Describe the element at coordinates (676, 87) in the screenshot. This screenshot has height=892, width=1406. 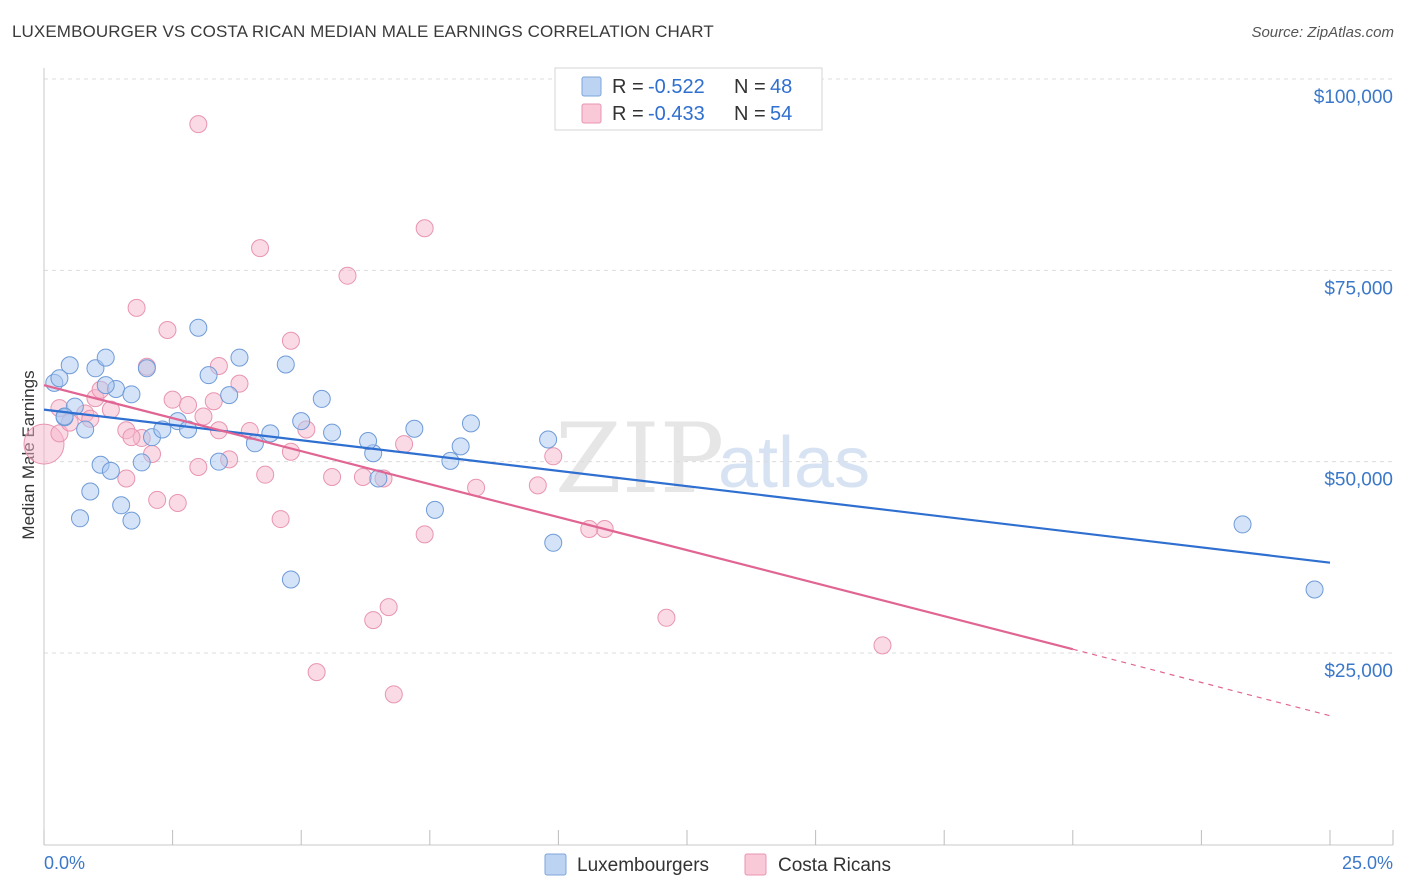
I see `legend-r-value-1: -0.522` at that location.